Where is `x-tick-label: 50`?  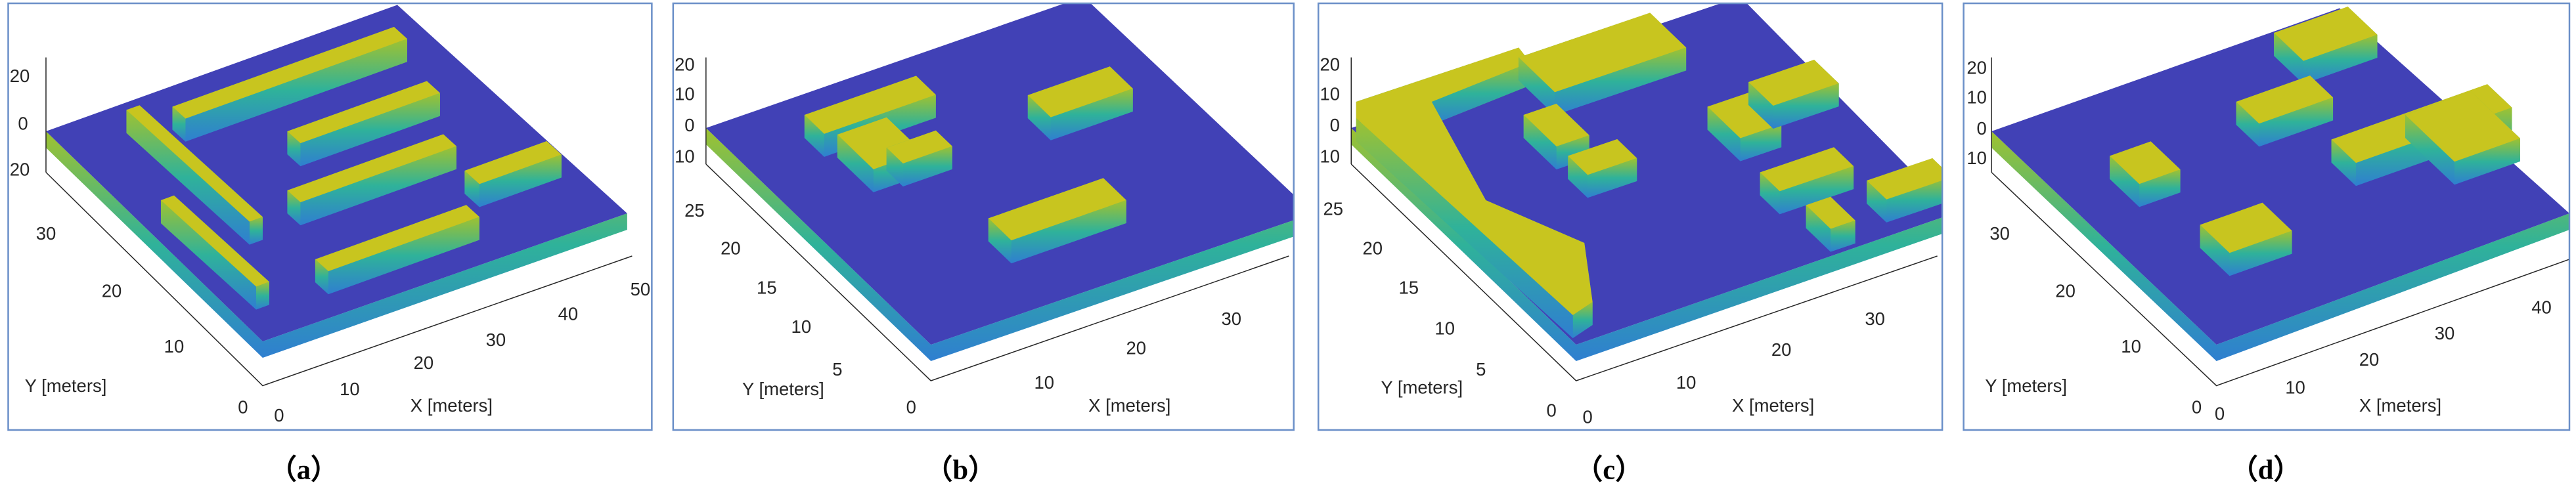
x-tick-label: 50 is located at coordinates (641, 289).